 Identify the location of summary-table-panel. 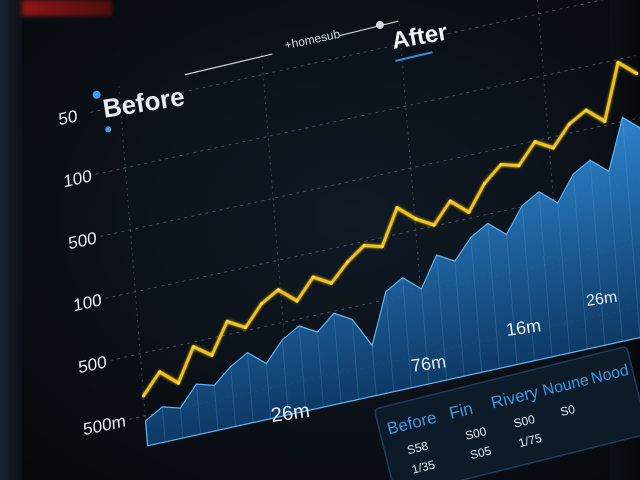
(507, 413).